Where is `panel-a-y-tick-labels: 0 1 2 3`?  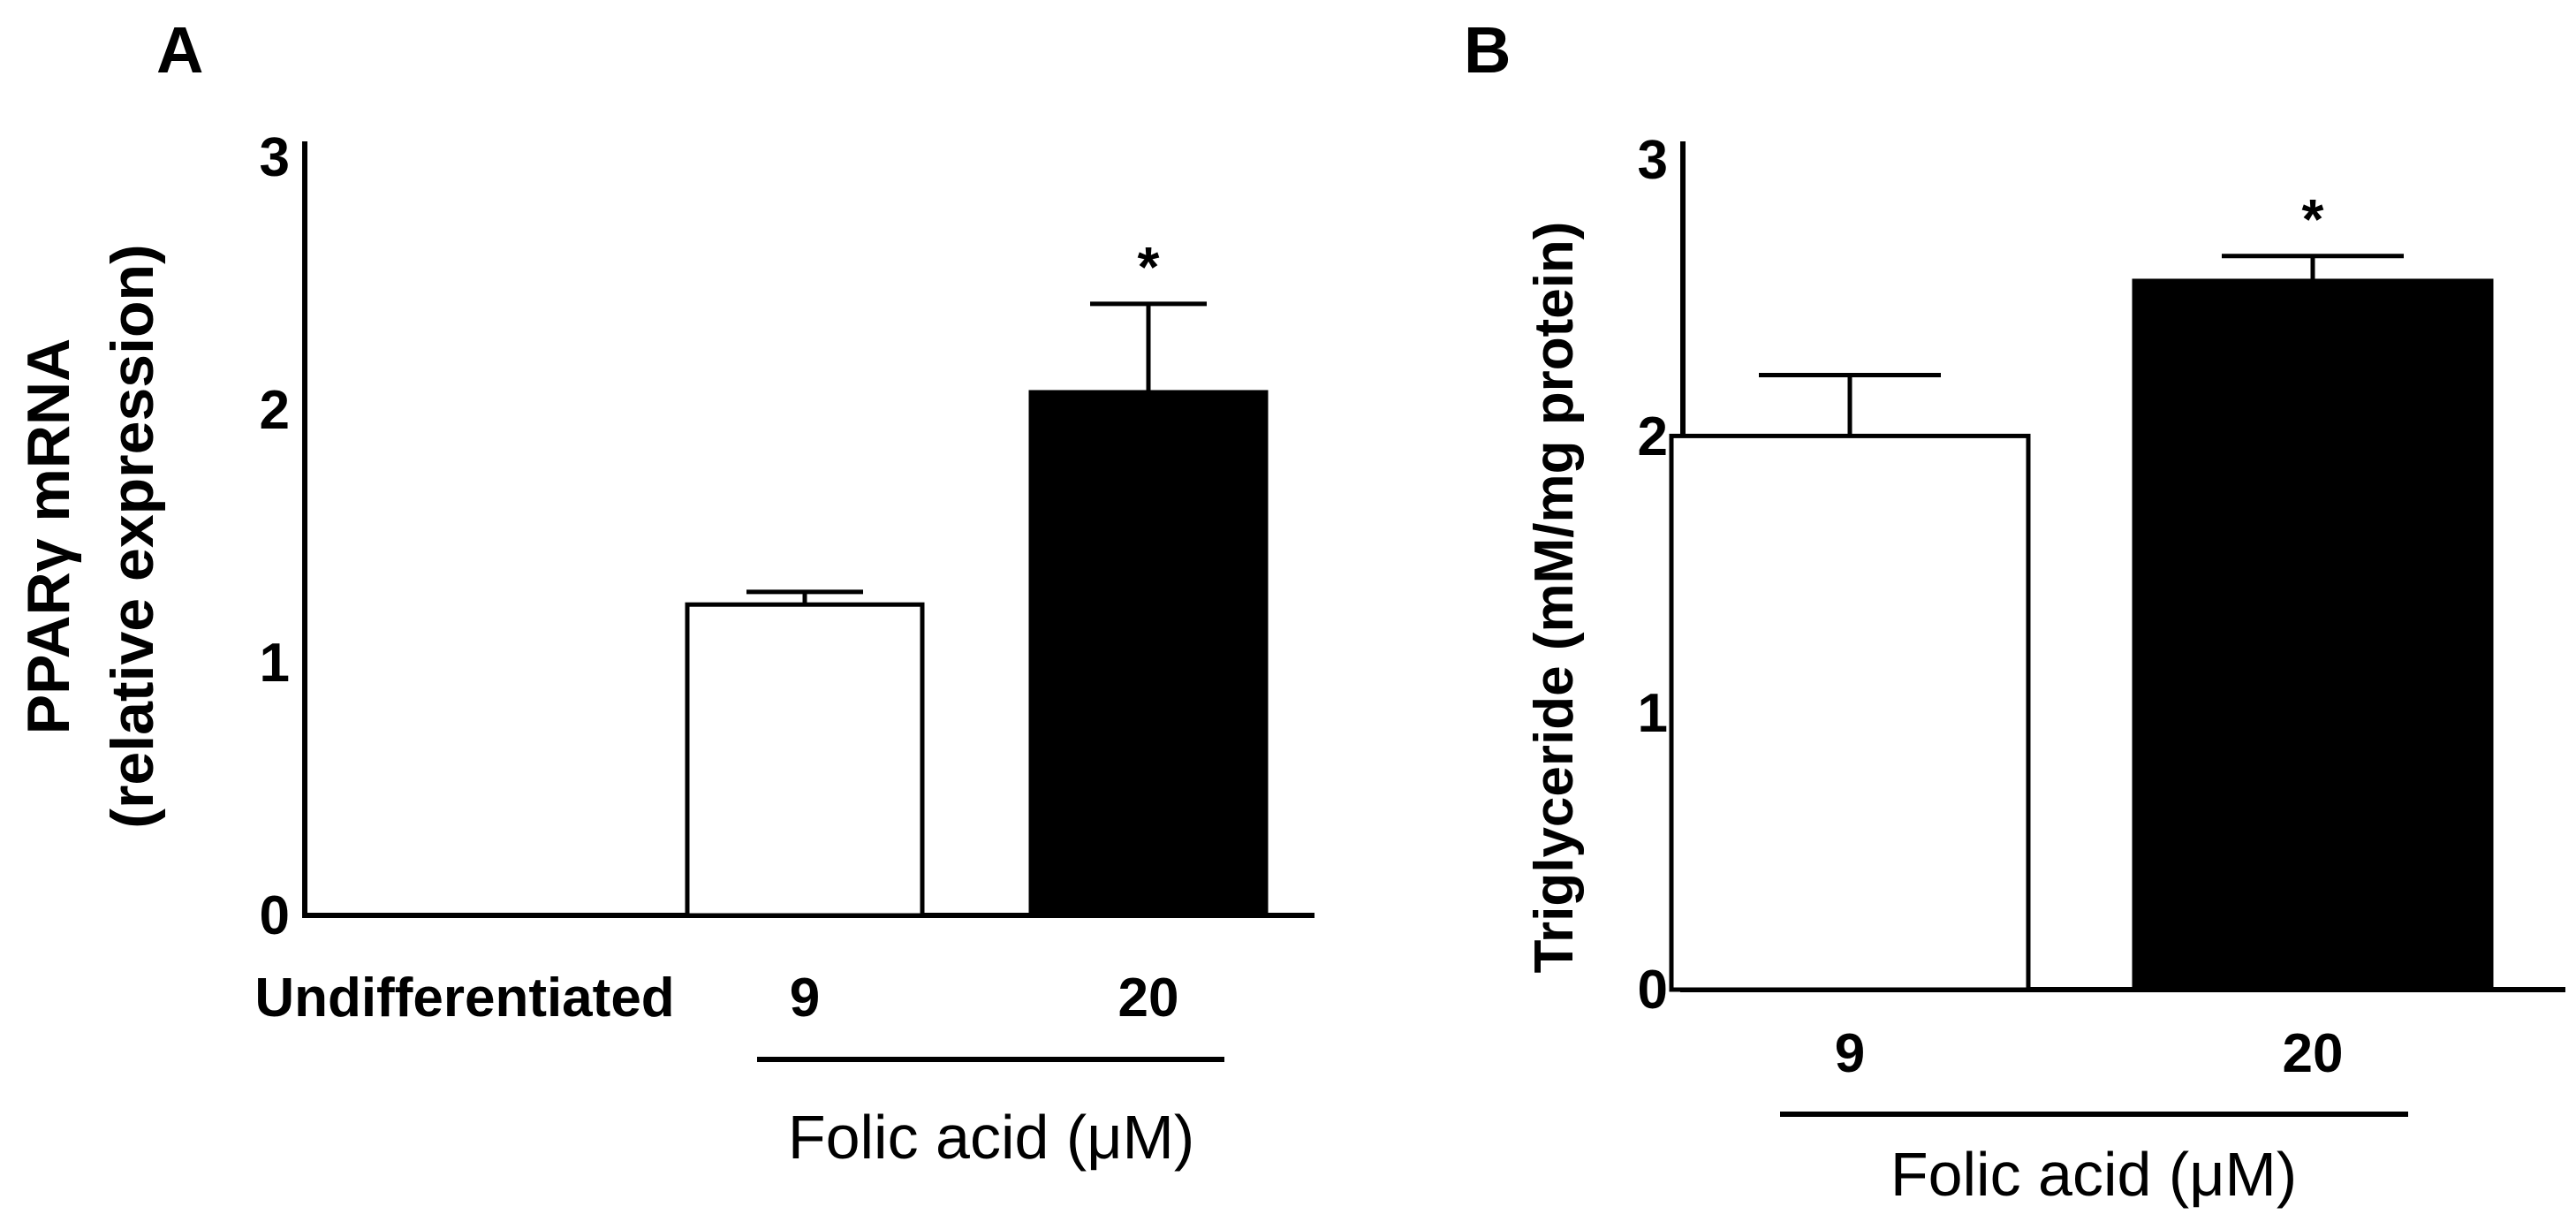 panel-a-y-tick-labels: 0 1 2 3 is located at coordinates (275, 536).